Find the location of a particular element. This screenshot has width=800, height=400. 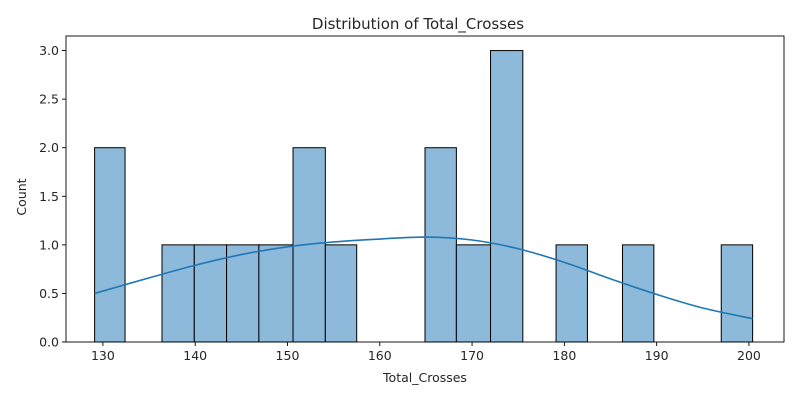

chart-title: Distribution of Total_Crosses is located at coordinates (418, 24).